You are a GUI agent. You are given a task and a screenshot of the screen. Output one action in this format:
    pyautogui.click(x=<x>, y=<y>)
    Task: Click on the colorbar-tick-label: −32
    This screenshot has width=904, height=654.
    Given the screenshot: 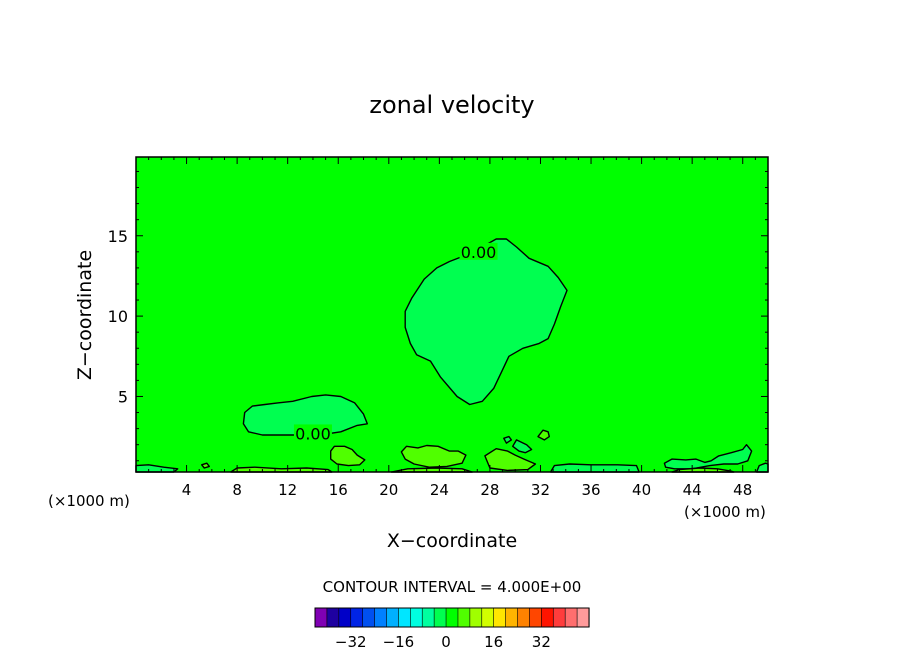 What is the action you would take?
    pyautogui.click(x=351, y=642)
    